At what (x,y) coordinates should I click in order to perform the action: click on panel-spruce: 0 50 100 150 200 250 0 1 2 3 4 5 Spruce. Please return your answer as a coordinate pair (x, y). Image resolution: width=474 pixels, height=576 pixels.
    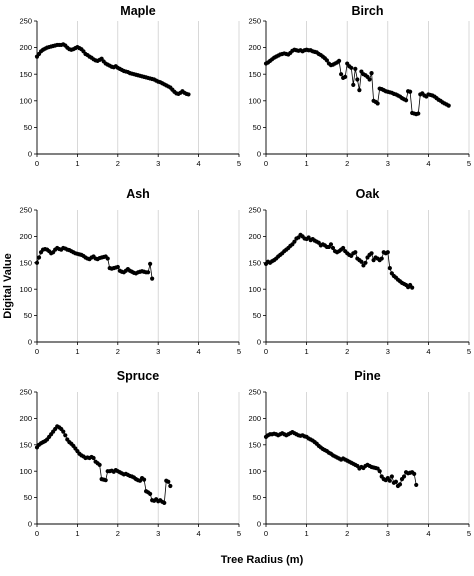
    Looking at the image, I should click on (130, 453).